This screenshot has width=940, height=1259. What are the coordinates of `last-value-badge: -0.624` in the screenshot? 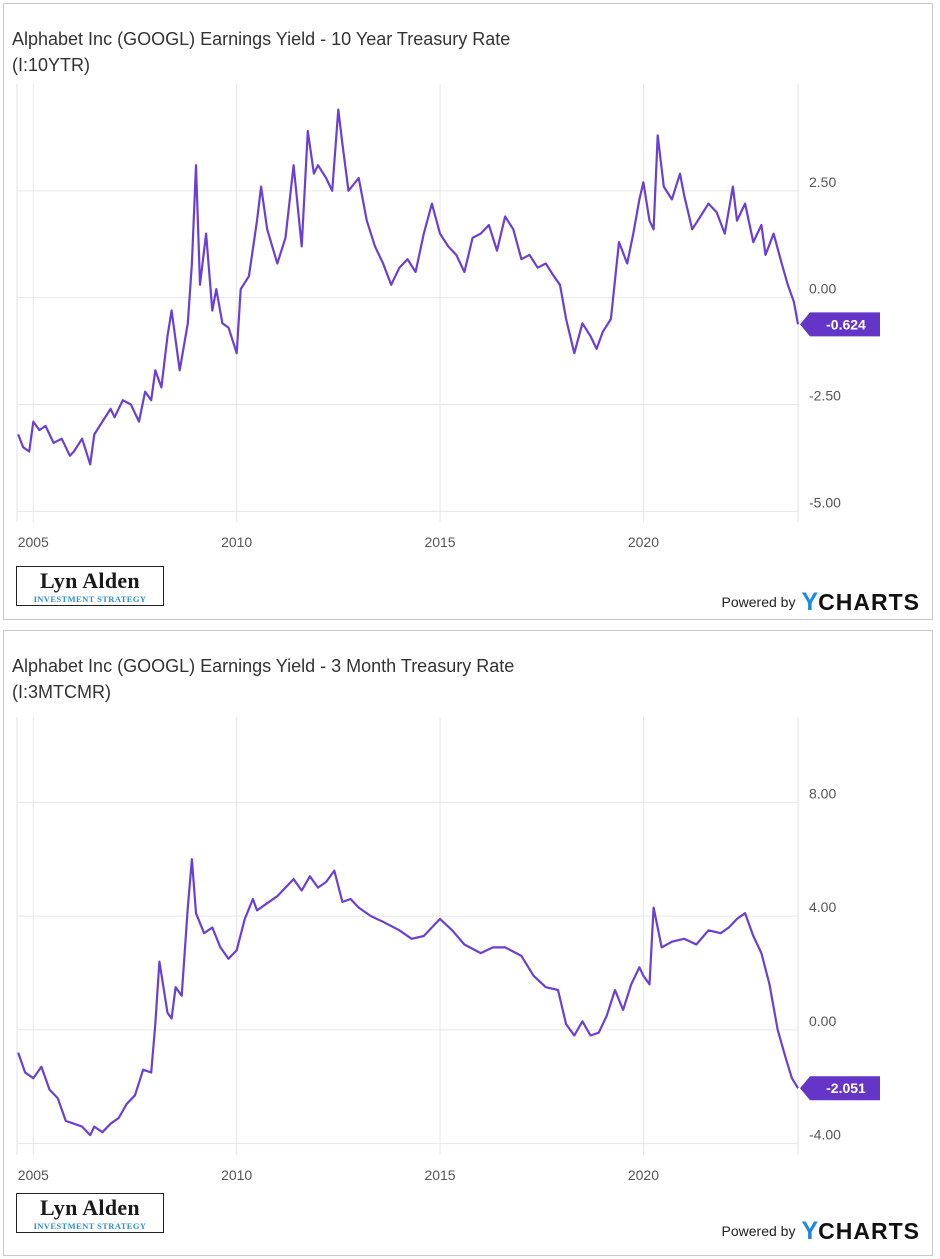 It's located at (840, 324).